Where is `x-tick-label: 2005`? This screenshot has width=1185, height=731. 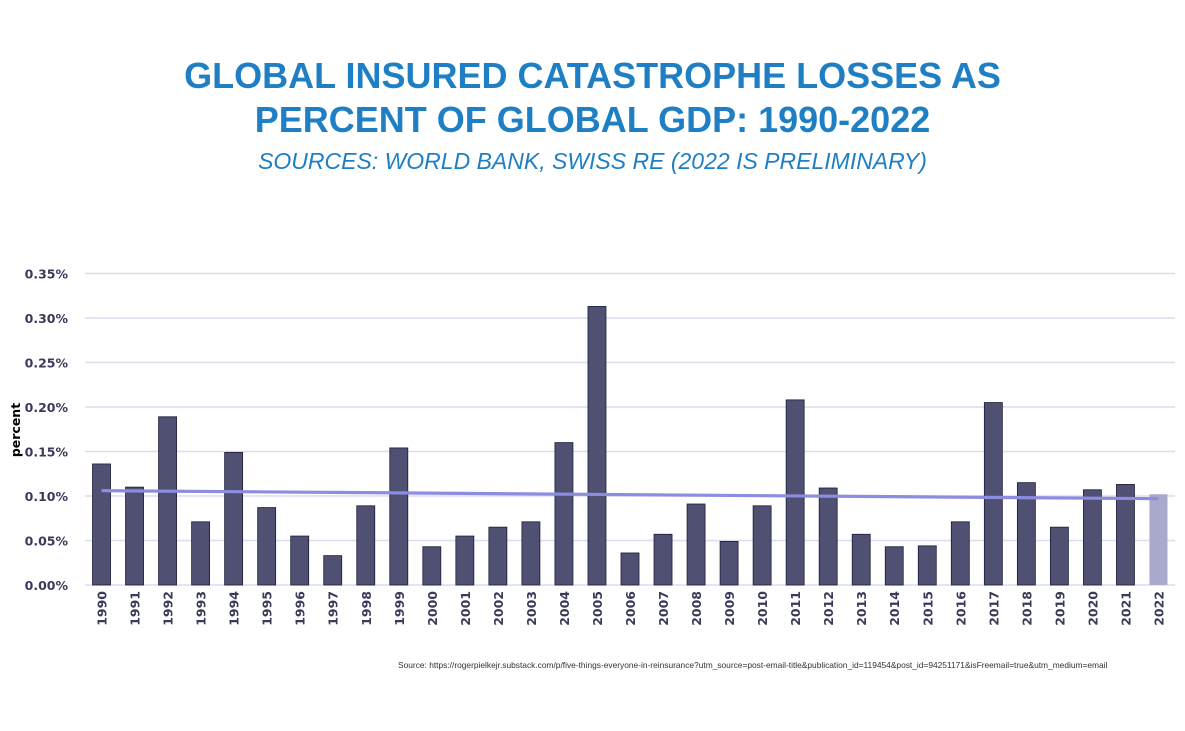 x-tick-label: 2005 is located at coordinates (597, 608).